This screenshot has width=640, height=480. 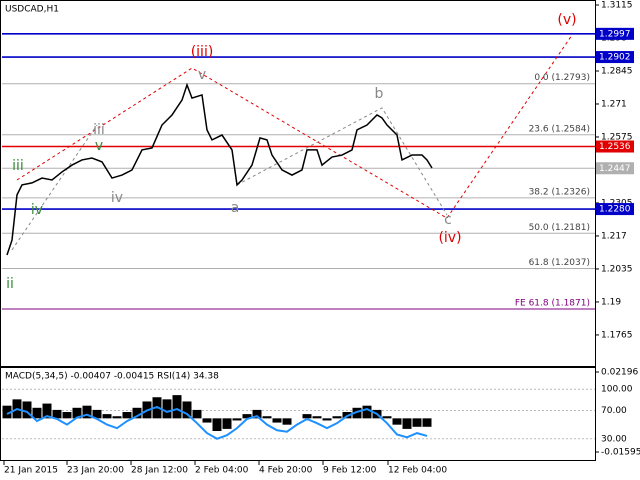 I want to click on level-tag: 1.2280, so click(x=615, y=210).